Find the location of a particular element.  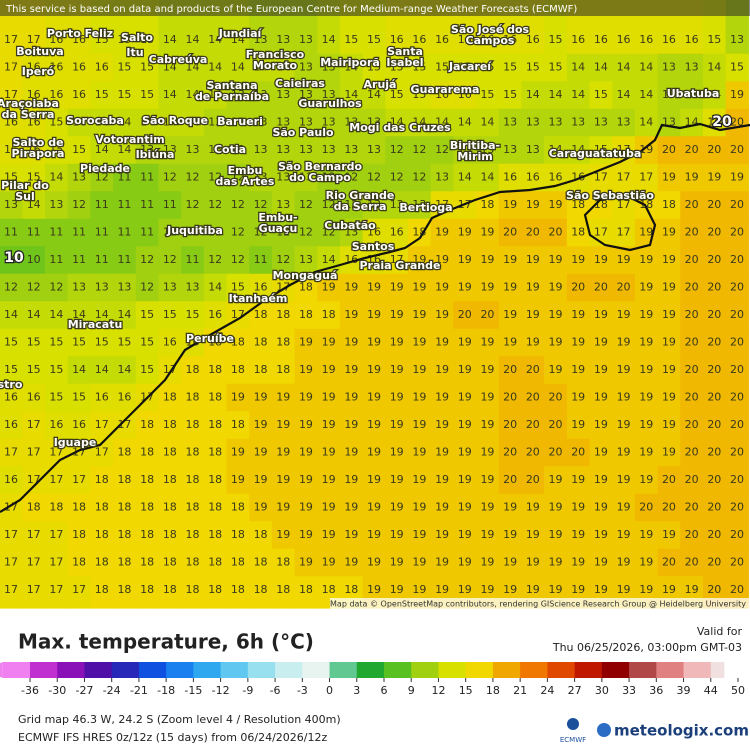

place-name: Salto de is located at coordinates (37, 142).